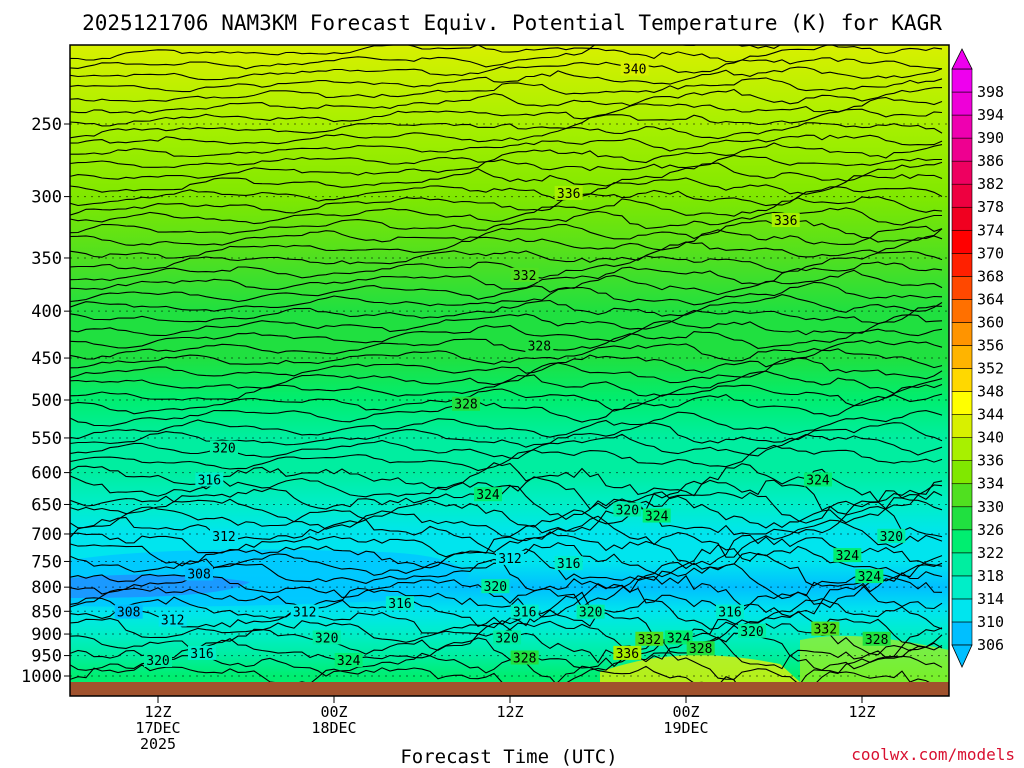 This screenshot has width=1024, height=768. What do you see at coordinates (46, 562) in the screenshot?
I see `y-tick-label: 750` at bounding box center [46, 562].